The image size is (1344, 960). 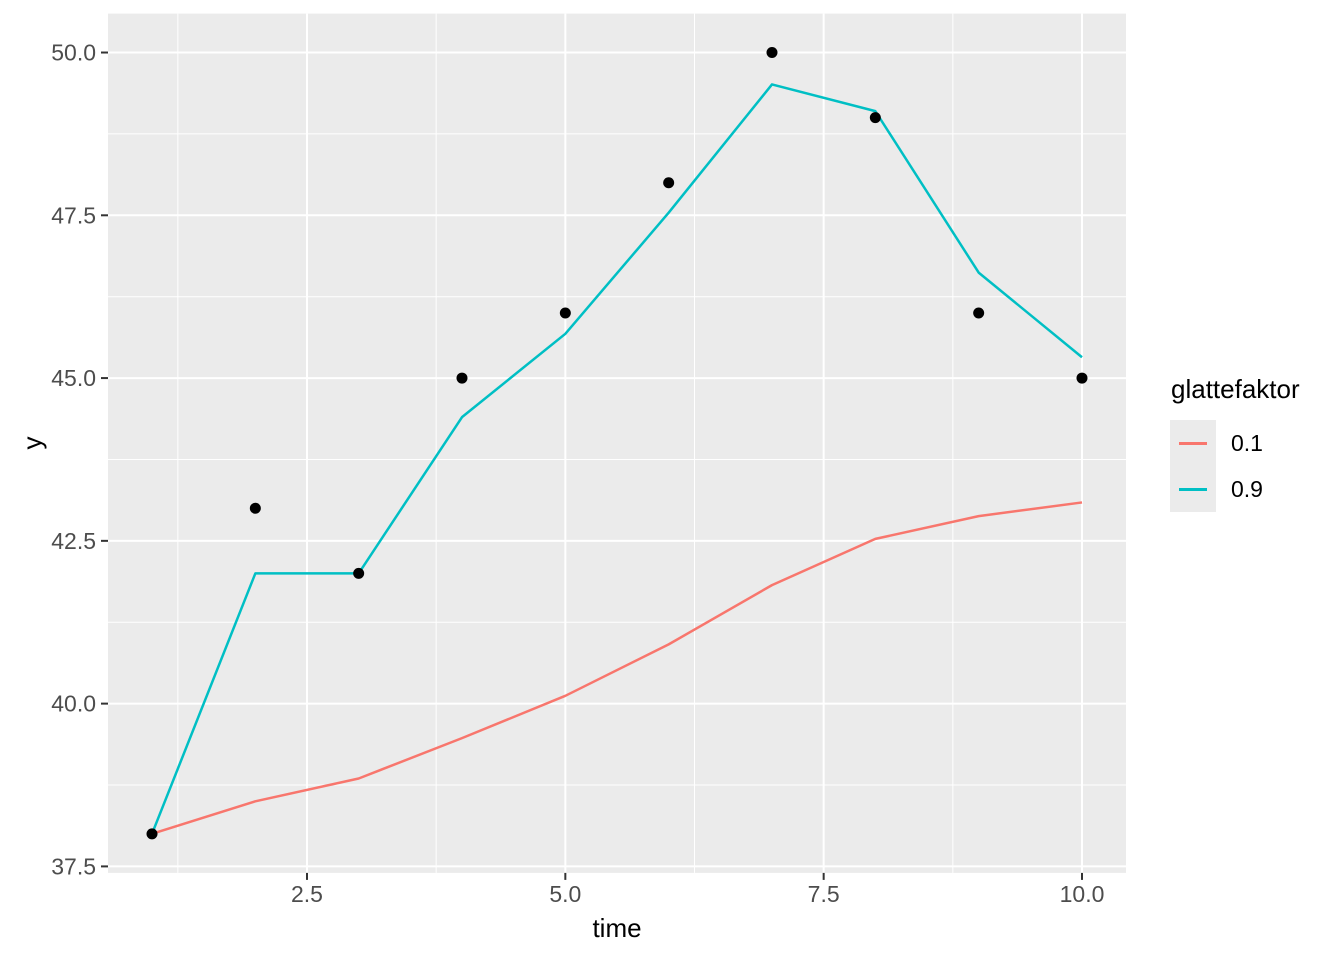 I want to click on x-axis-title: time, so click(x=617, y=928).